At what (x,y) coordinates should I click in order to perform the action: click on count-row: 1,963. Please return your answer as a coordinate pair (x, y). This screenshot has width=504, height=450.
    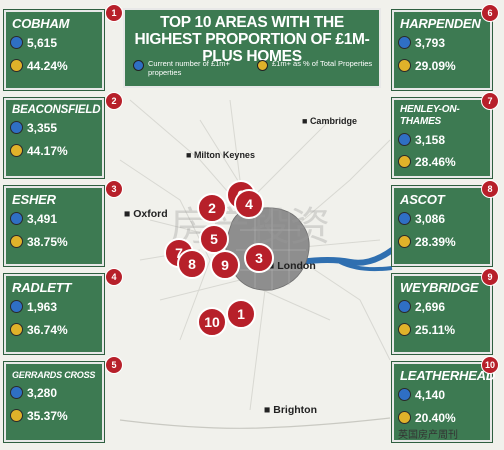
    Looking at the image, I should click on (54, 306).